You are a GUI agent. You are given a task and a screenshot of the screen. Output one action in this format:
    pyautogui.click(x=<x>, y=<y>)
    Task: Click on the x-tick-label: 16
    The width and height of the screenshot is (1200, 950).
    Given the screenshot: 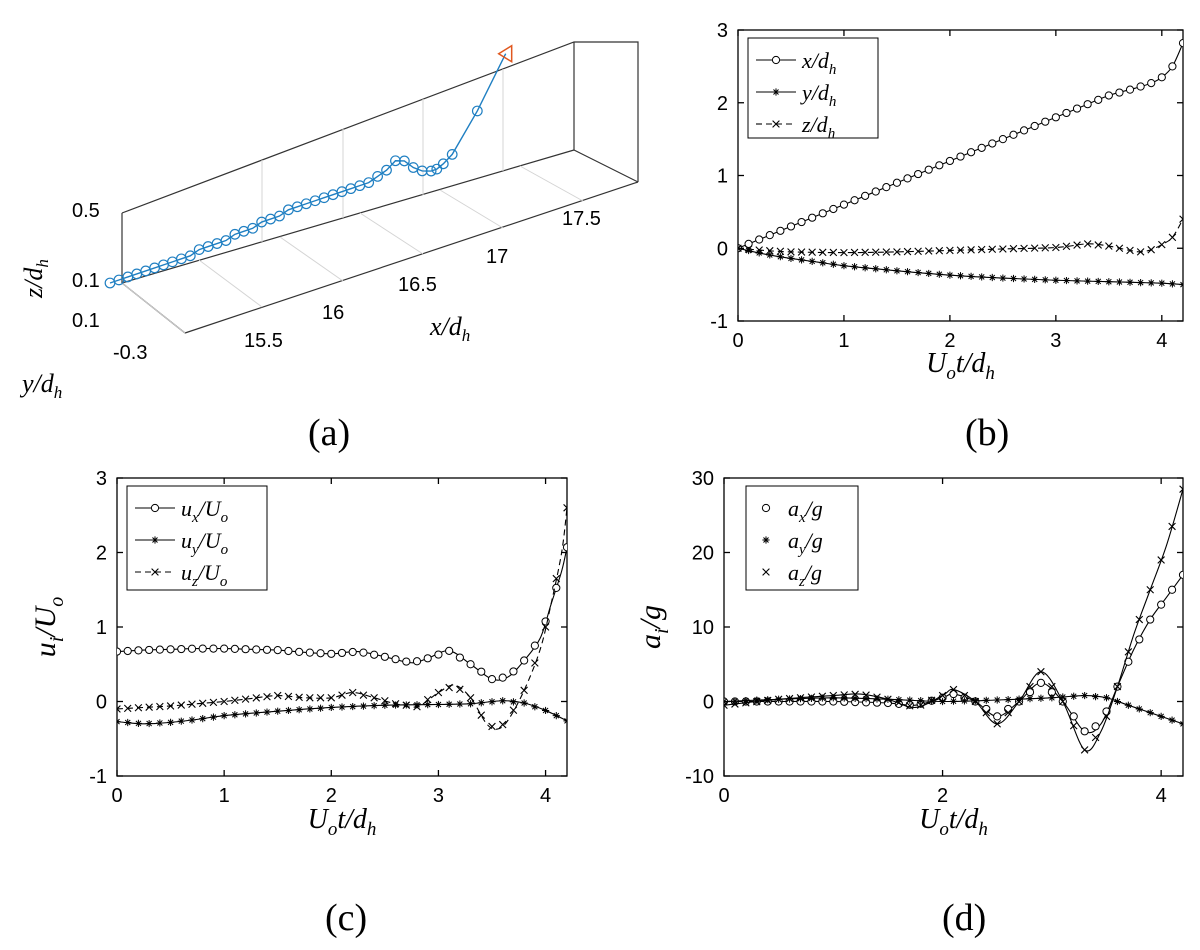 What is the action you would take?
    pyautogui.click(x=333, y=313)
    